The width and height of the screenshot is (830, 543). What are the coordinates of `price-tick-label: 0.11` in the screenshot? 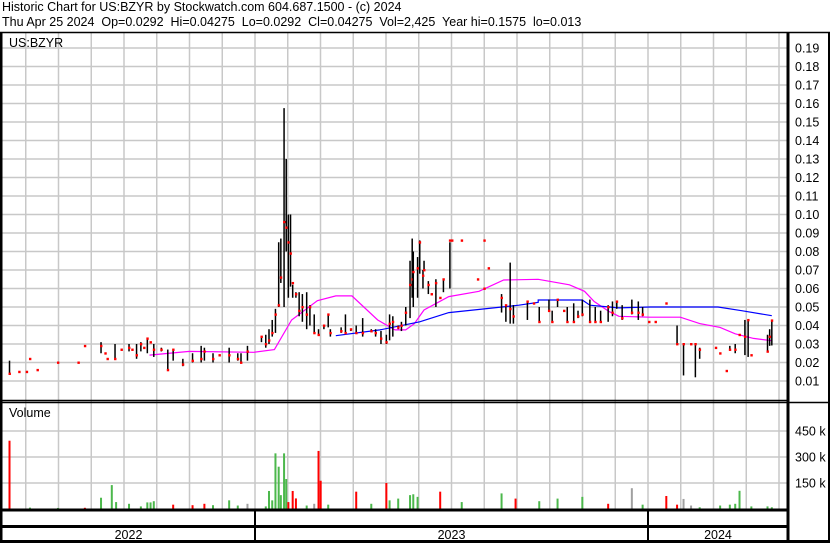 It's located at (806, 197).